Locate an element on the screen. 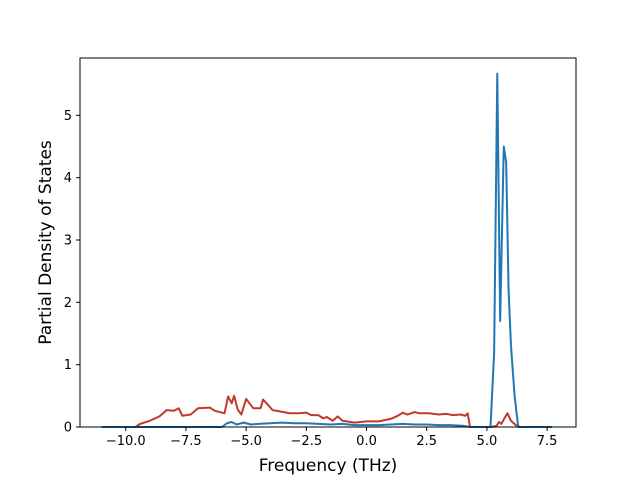 The image size is (640, 480). y-tick-label: 0 is located at coordinates (68, 428).